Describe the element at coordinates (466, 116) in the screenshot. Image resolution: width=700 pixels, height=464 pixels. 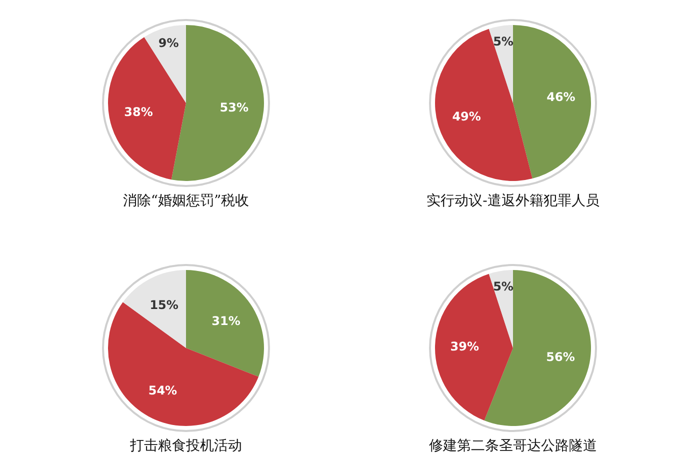
I see `data-label: 49%` at that location.